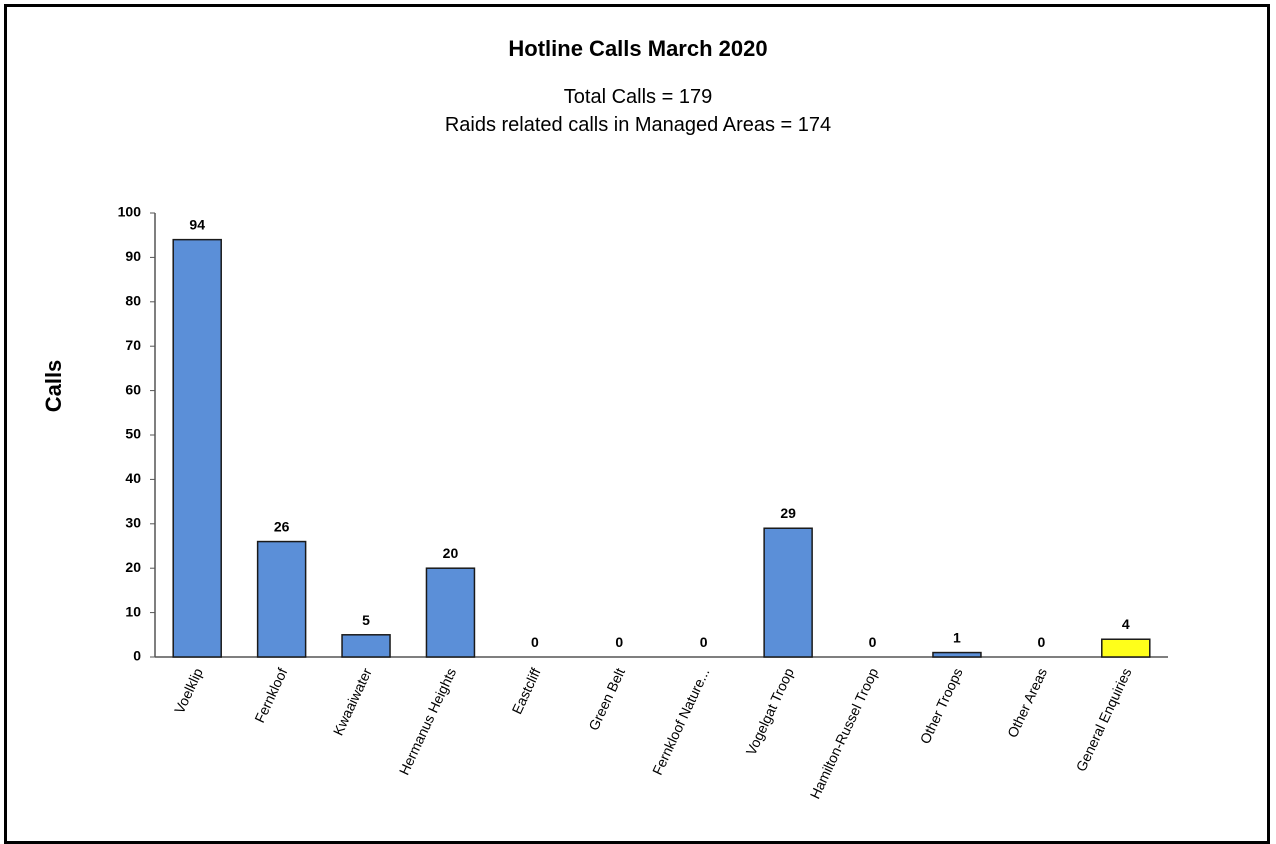 The width and height of the screenshot is (1276, 844). I want to click on data-label: 5, so click(366, 620).